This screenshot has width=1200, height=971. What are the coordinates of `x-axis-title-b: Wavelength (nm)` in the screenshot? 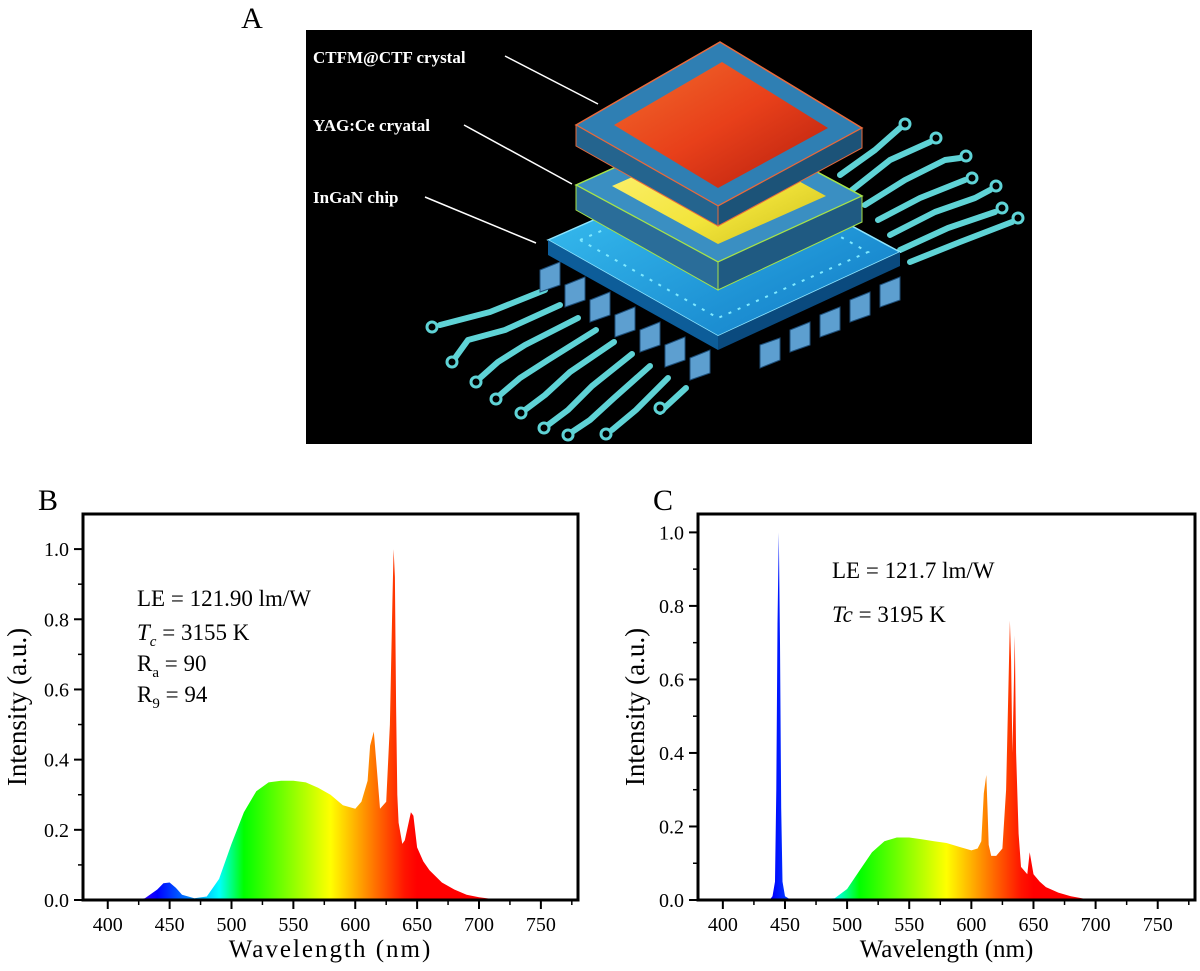 It's located at (331, 949).